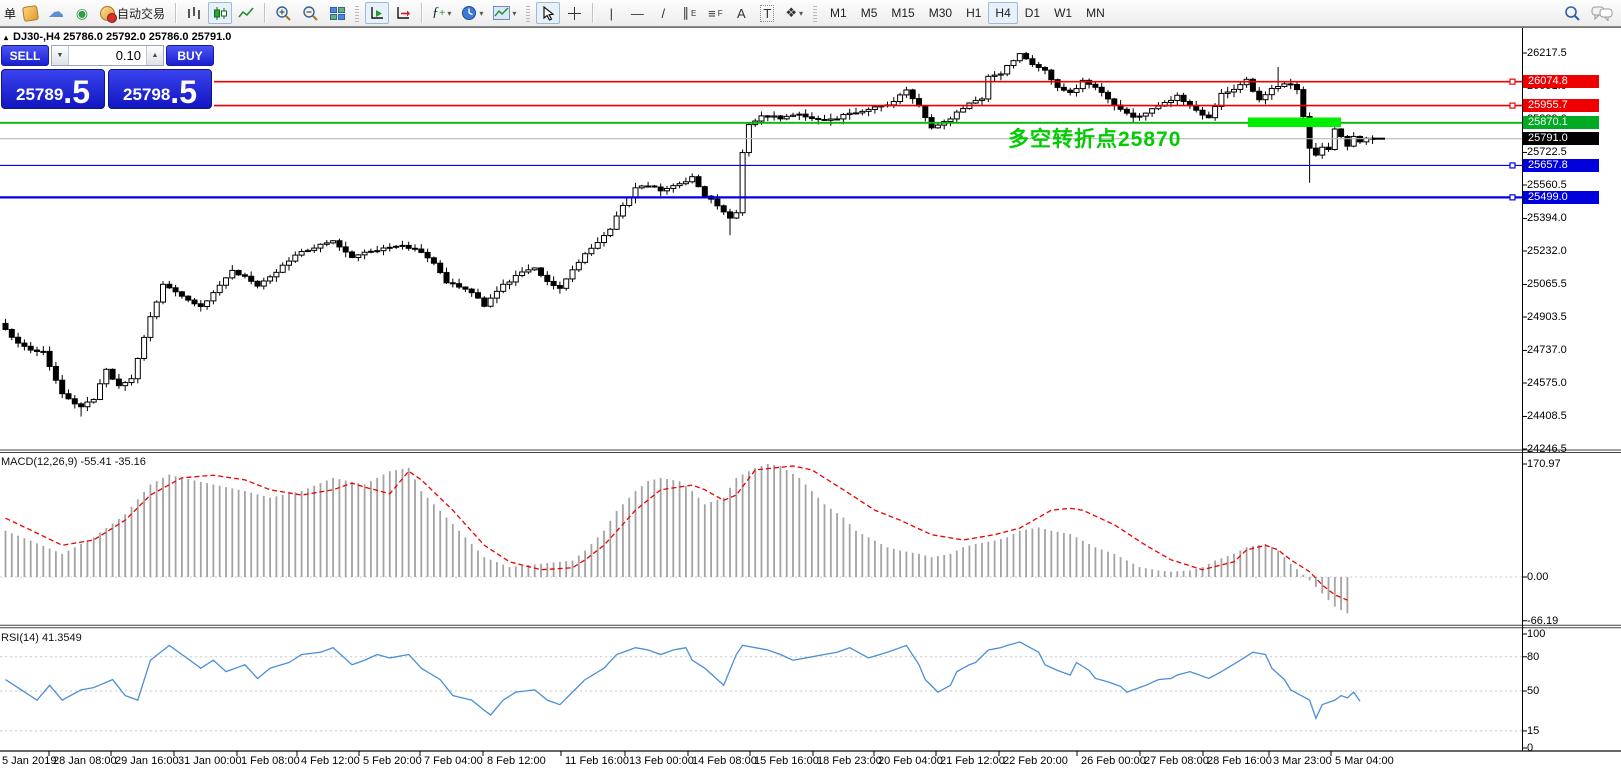 This screenshot has height=769, width=1621. What do you see at coordinates (392, 761) in the screenshot?
I see `time-axis-label: 5 Feb 20:00` at bounding box center [392, 761].